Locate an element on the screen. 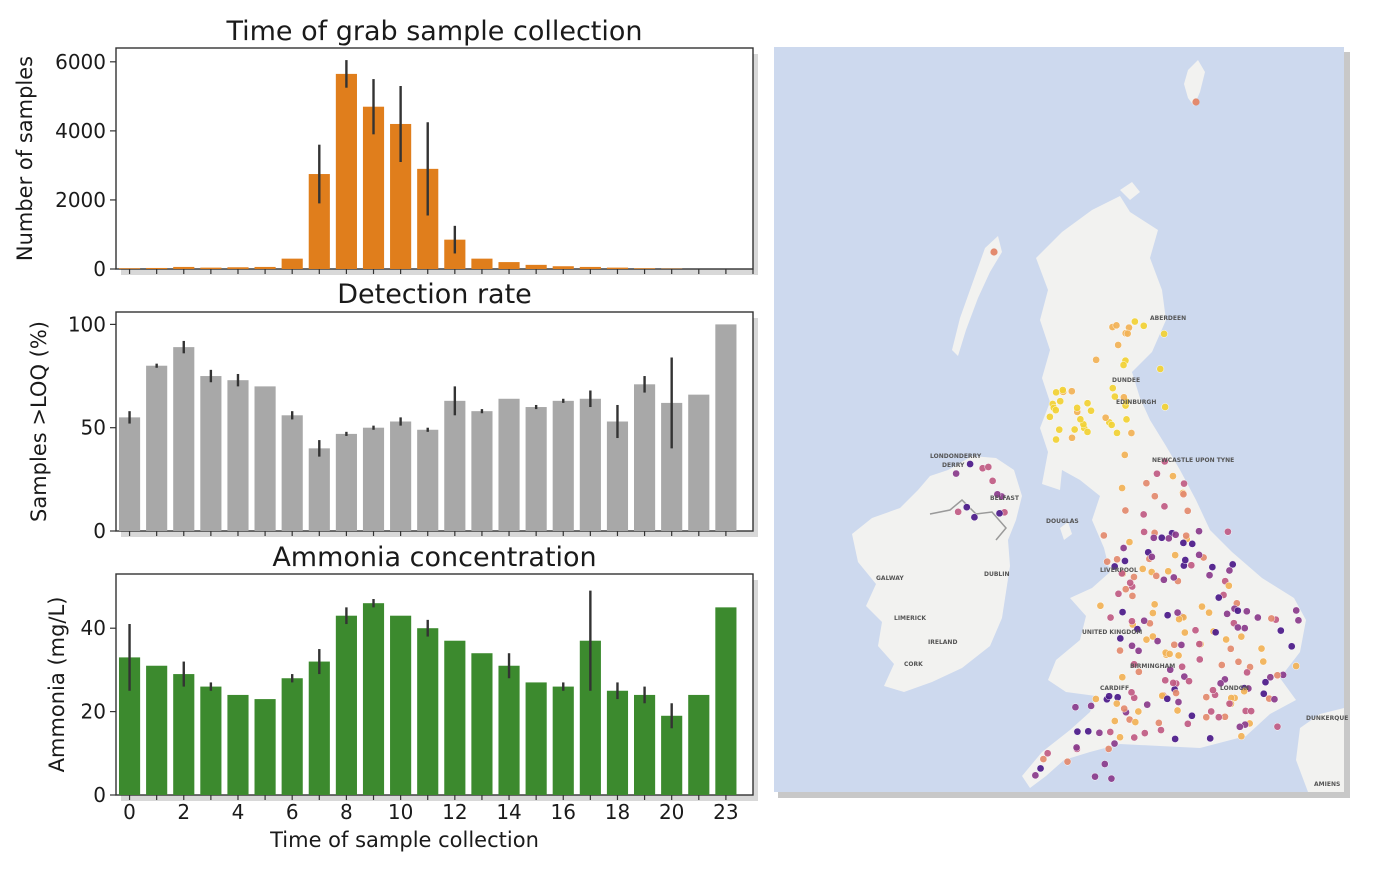 The width and height of the screenshot is (1394, 886). map-label: LONDONDERRY is located at coordinates (956, 456).